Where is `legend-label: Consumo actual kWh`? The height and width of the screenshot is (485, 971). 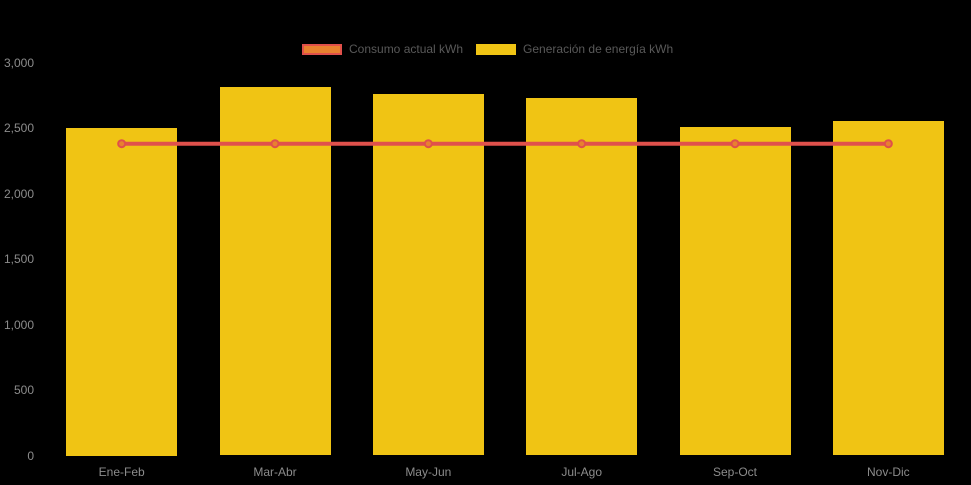
legend-label: Consumo actual kWh is located at coordinates (406, 49).